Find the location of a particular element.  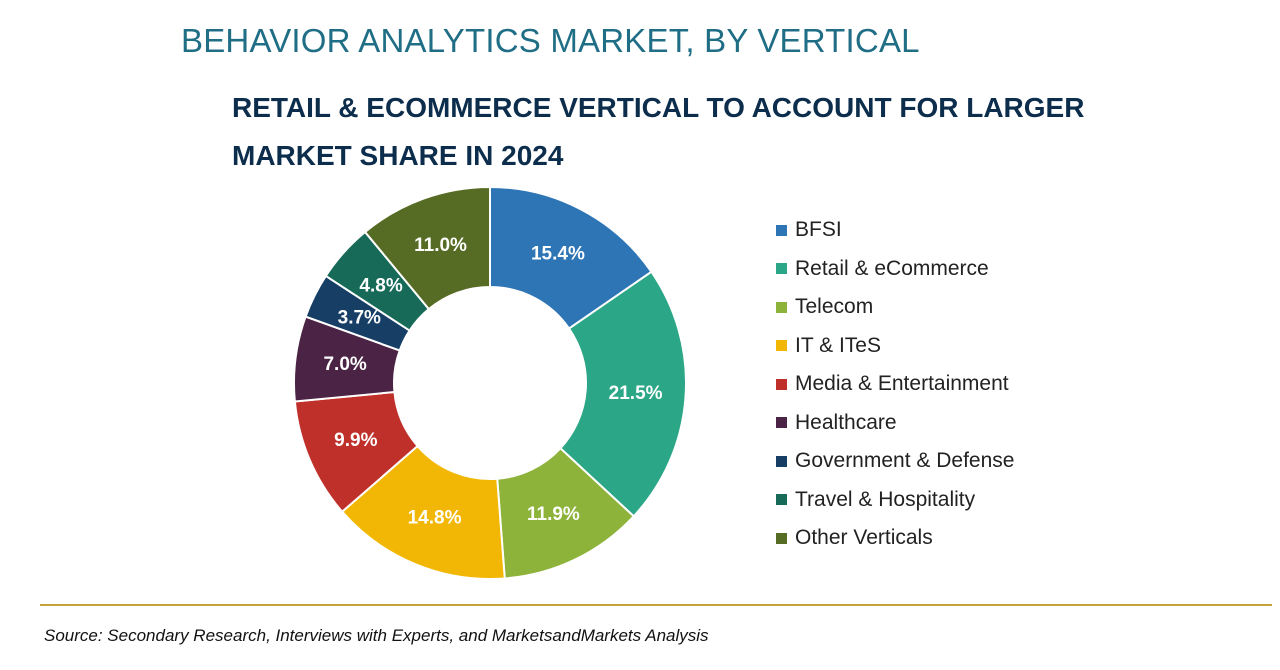

legend-item: Healthcare is located at coordinates (895, 423).